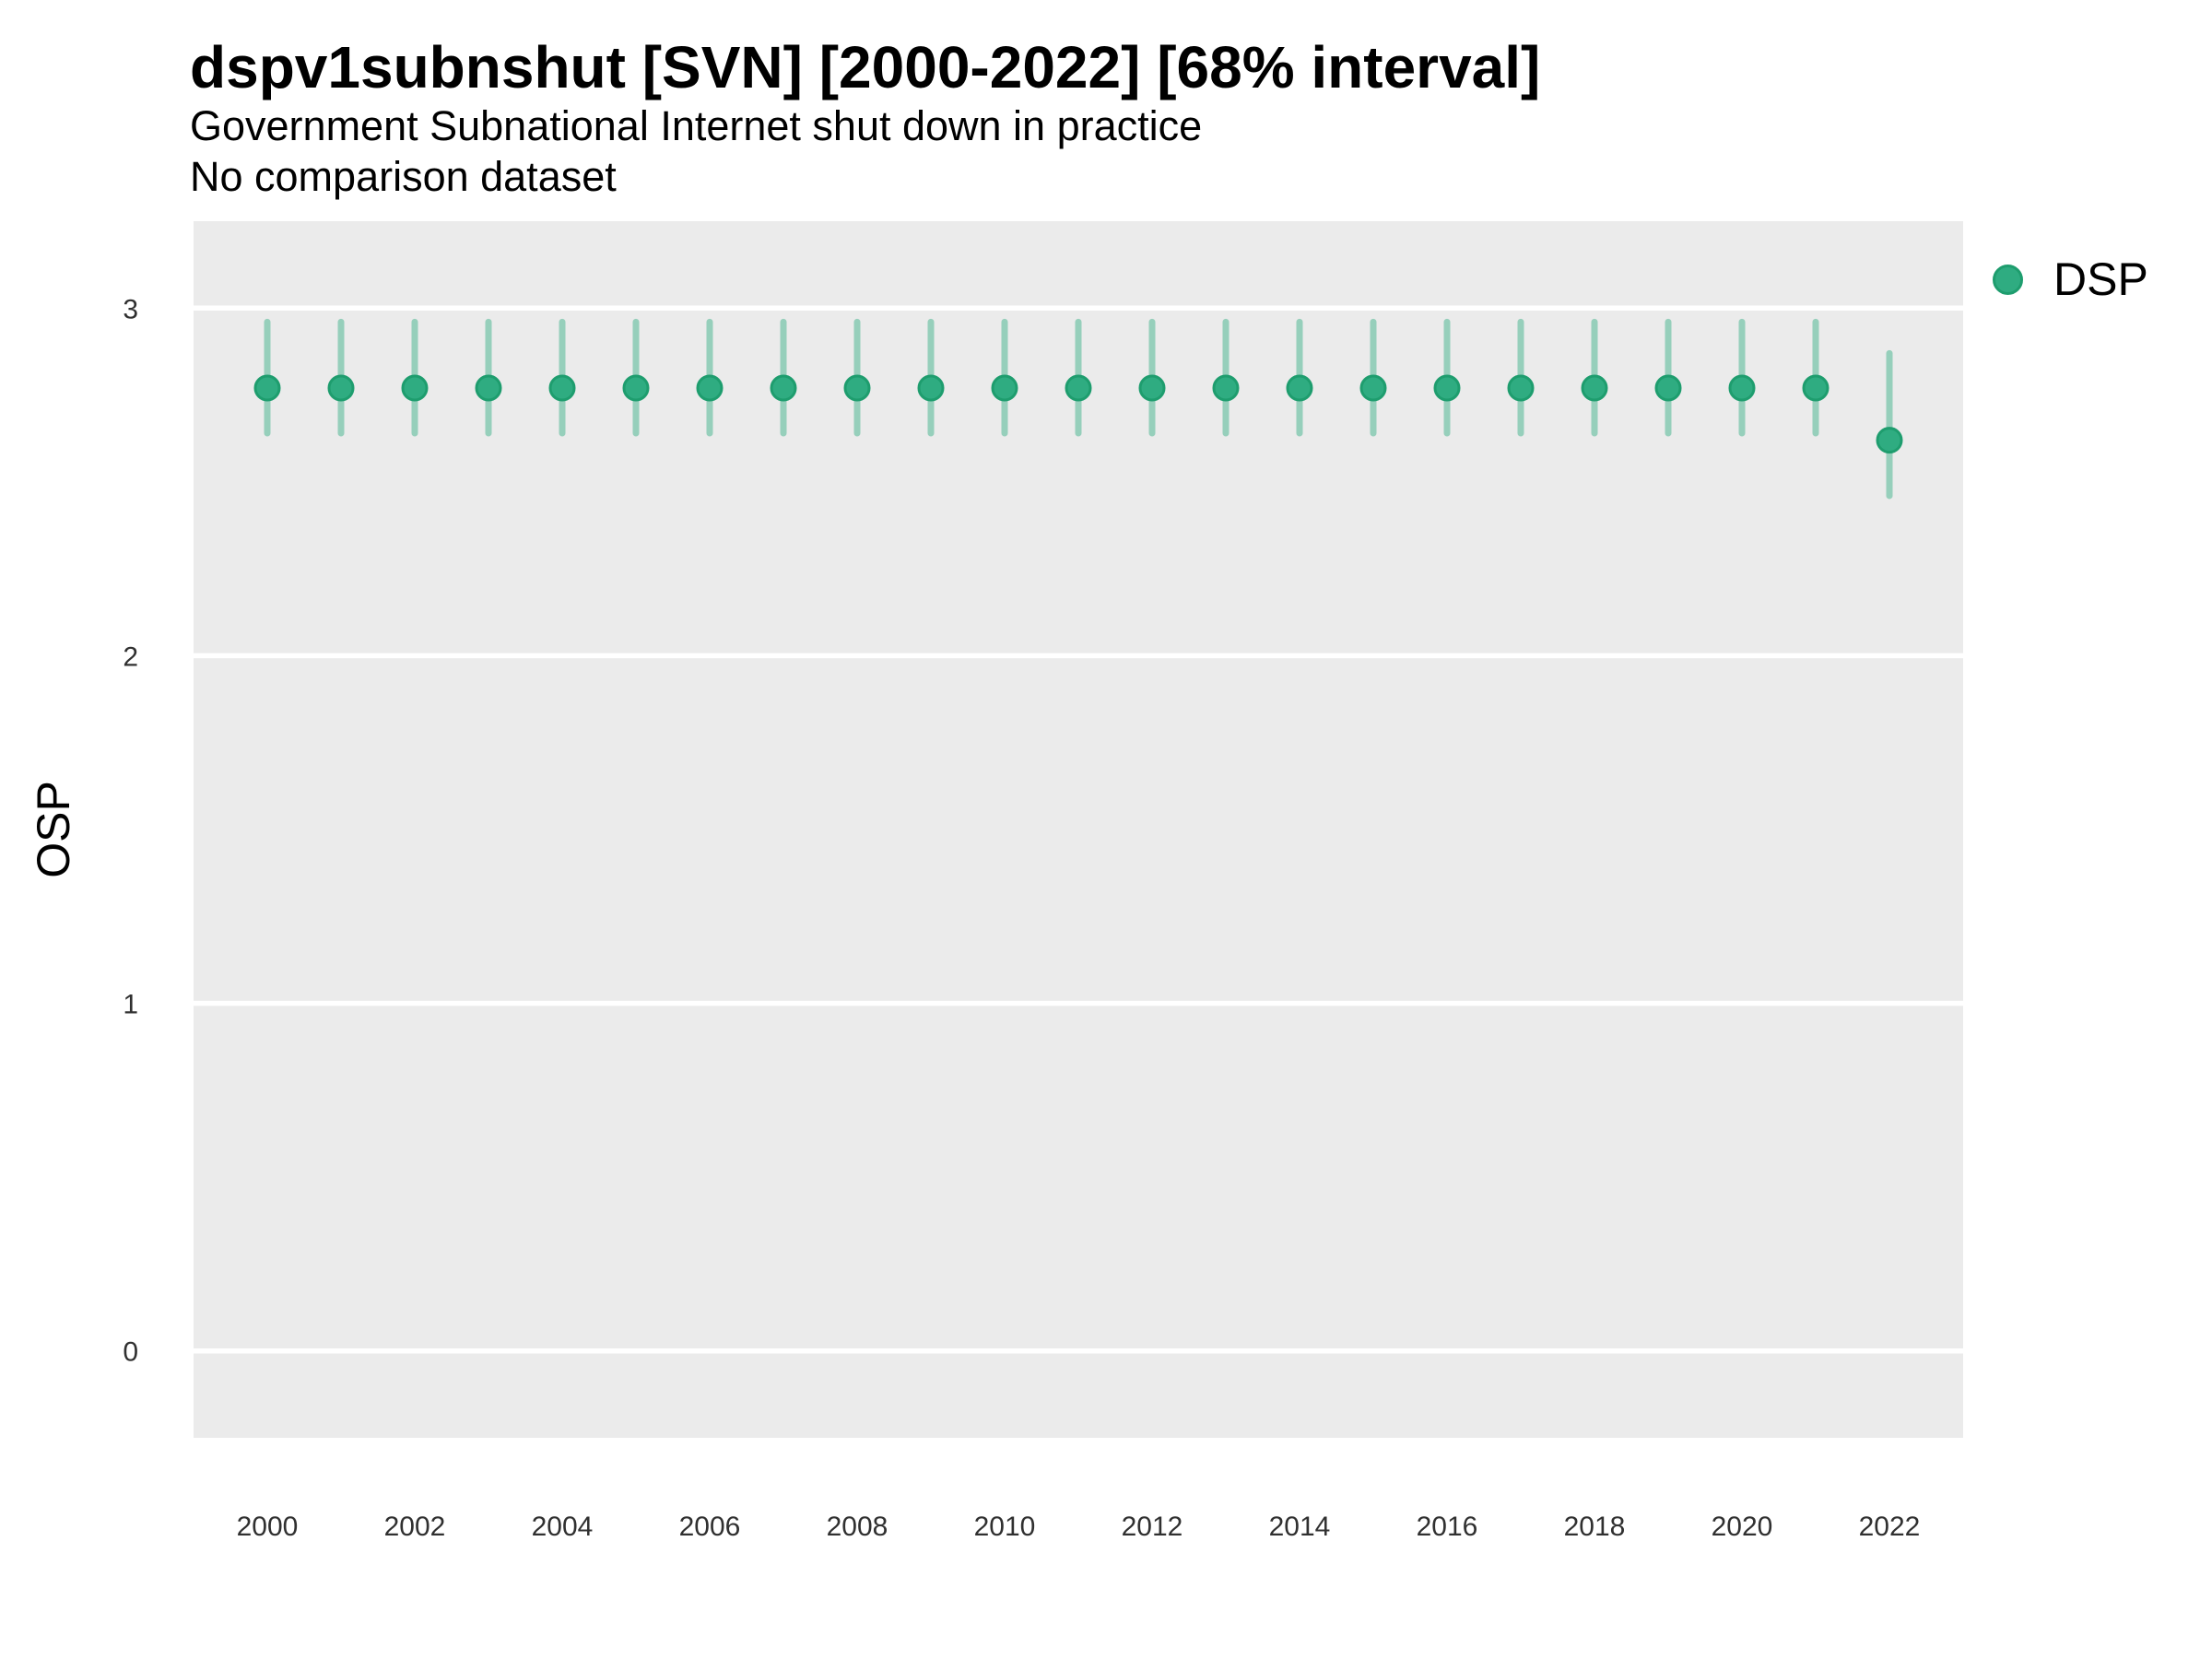 The image size is (2212, 1659). I want to click on point-estimate-2012, so click(1152, 388).